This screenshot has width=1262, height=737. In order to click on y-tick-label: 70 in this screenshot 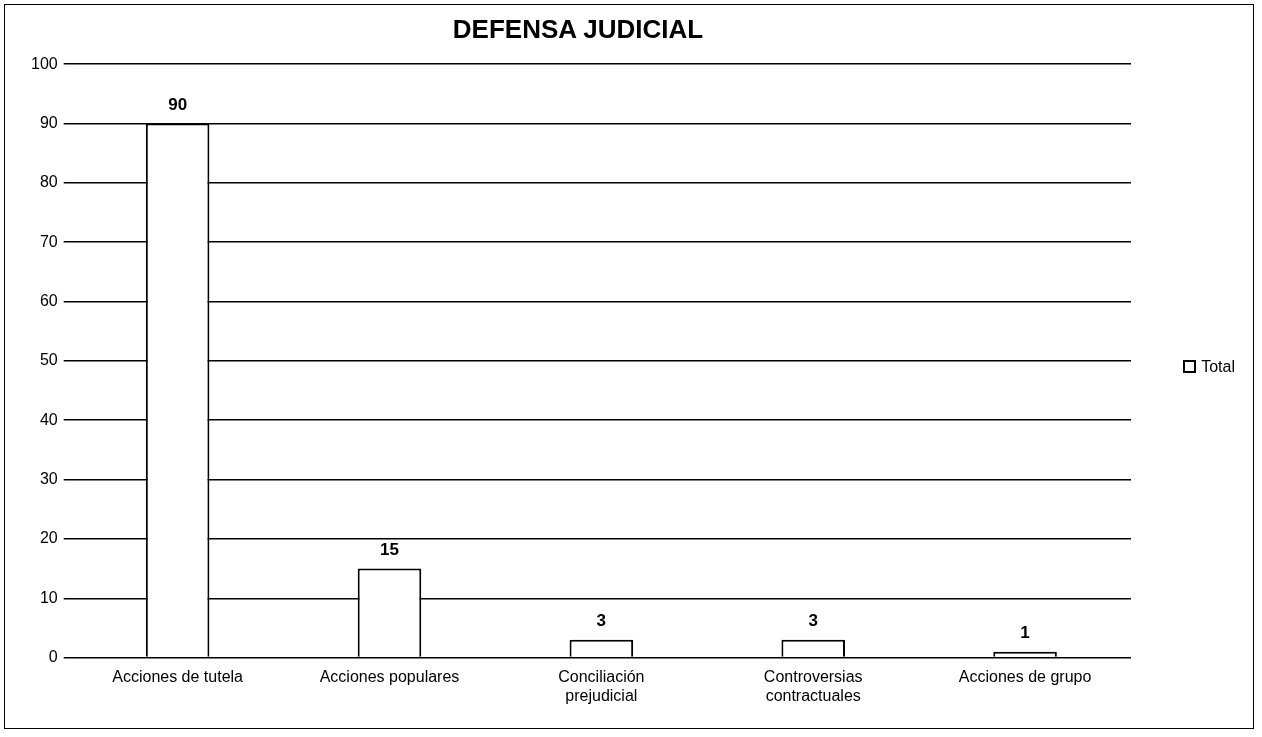, I will do `click(48, 241)`.